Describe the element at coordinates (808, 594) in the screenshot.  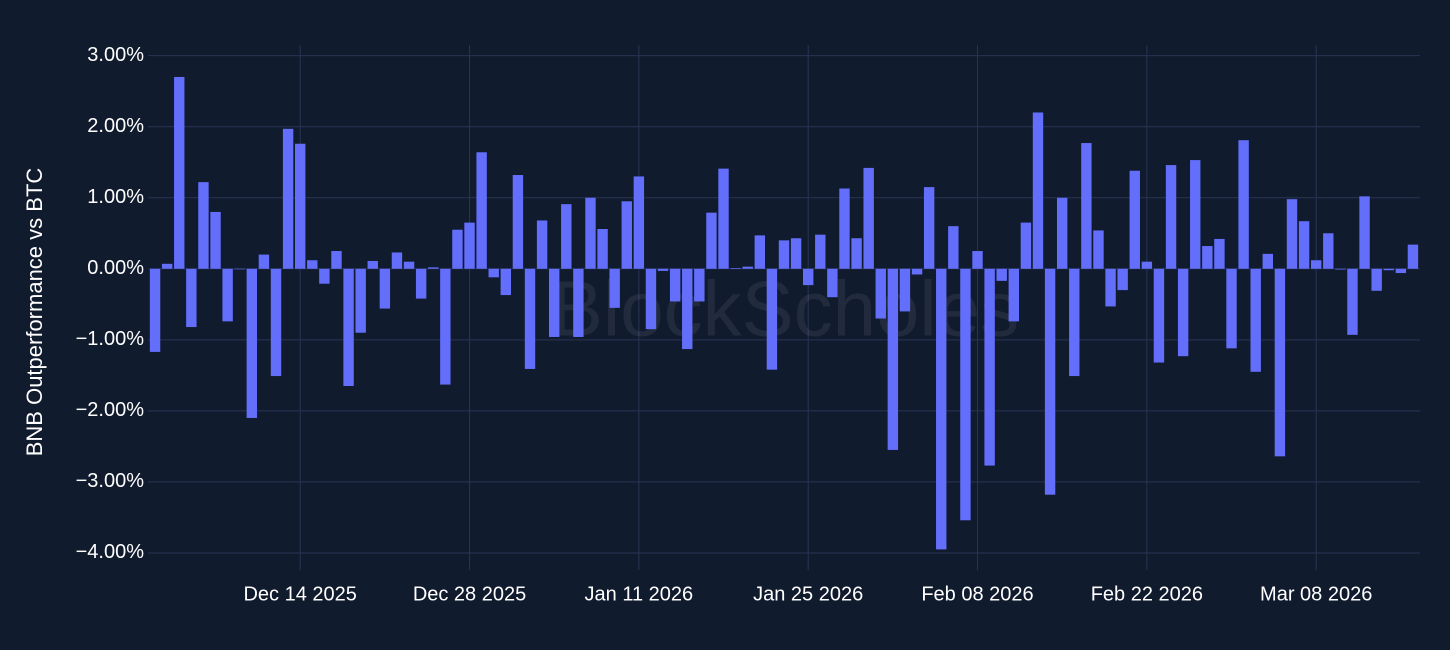
I see `x-tick-label: Jan 25 2026` at that location.